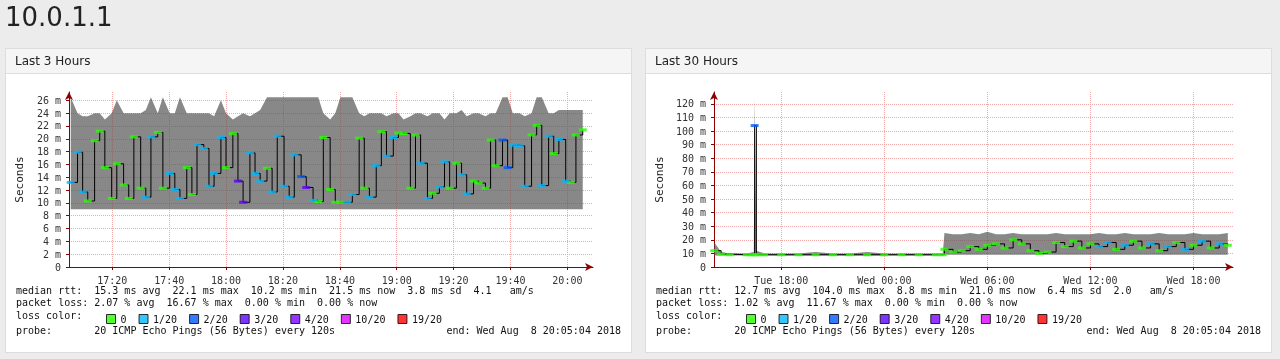 The height and width of the screenshot is (359, 1280). I want to click on x-tick-label: 19:00, so click(396, 280).